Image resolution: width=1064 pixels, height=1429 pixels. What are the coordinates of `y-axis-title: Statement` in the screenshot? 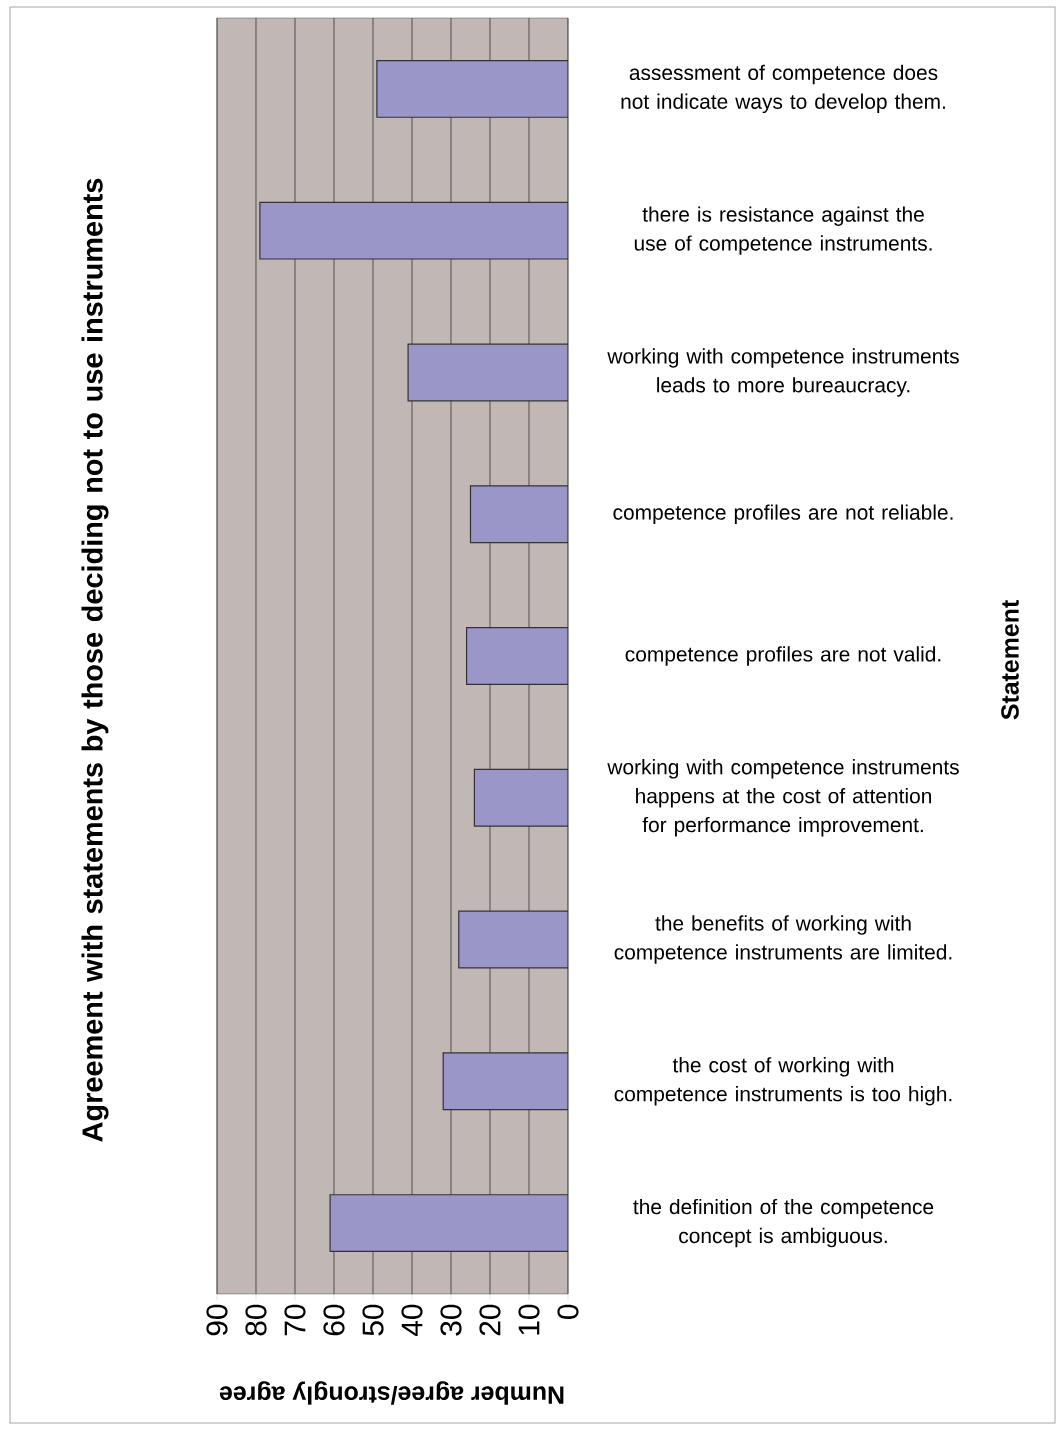 It's located at (1010, 660).